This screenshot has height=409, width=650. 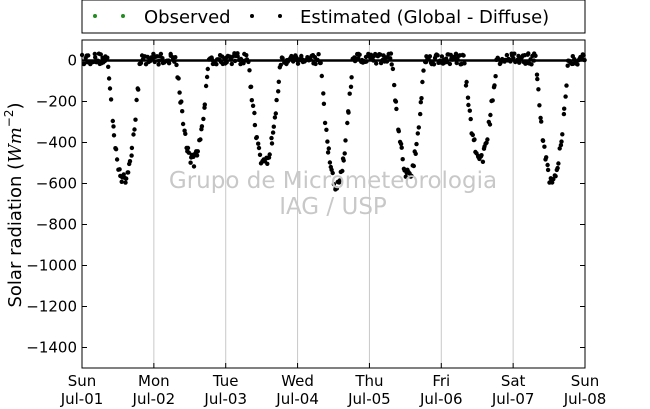 What do you see at coordinates (15, 105) in the screenshot?
I see `y-axis-unit-close: )` at bounding box center [15, 105].